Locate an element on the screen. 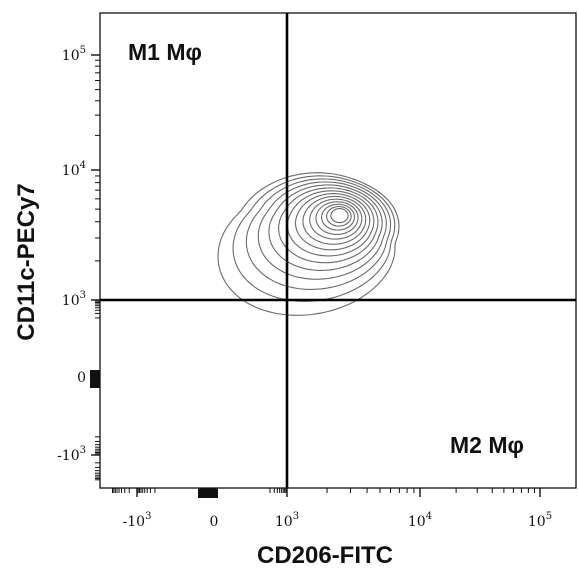 The image size is (578, 572). x-tick-label: -103 is located at coordinates (137, 520).